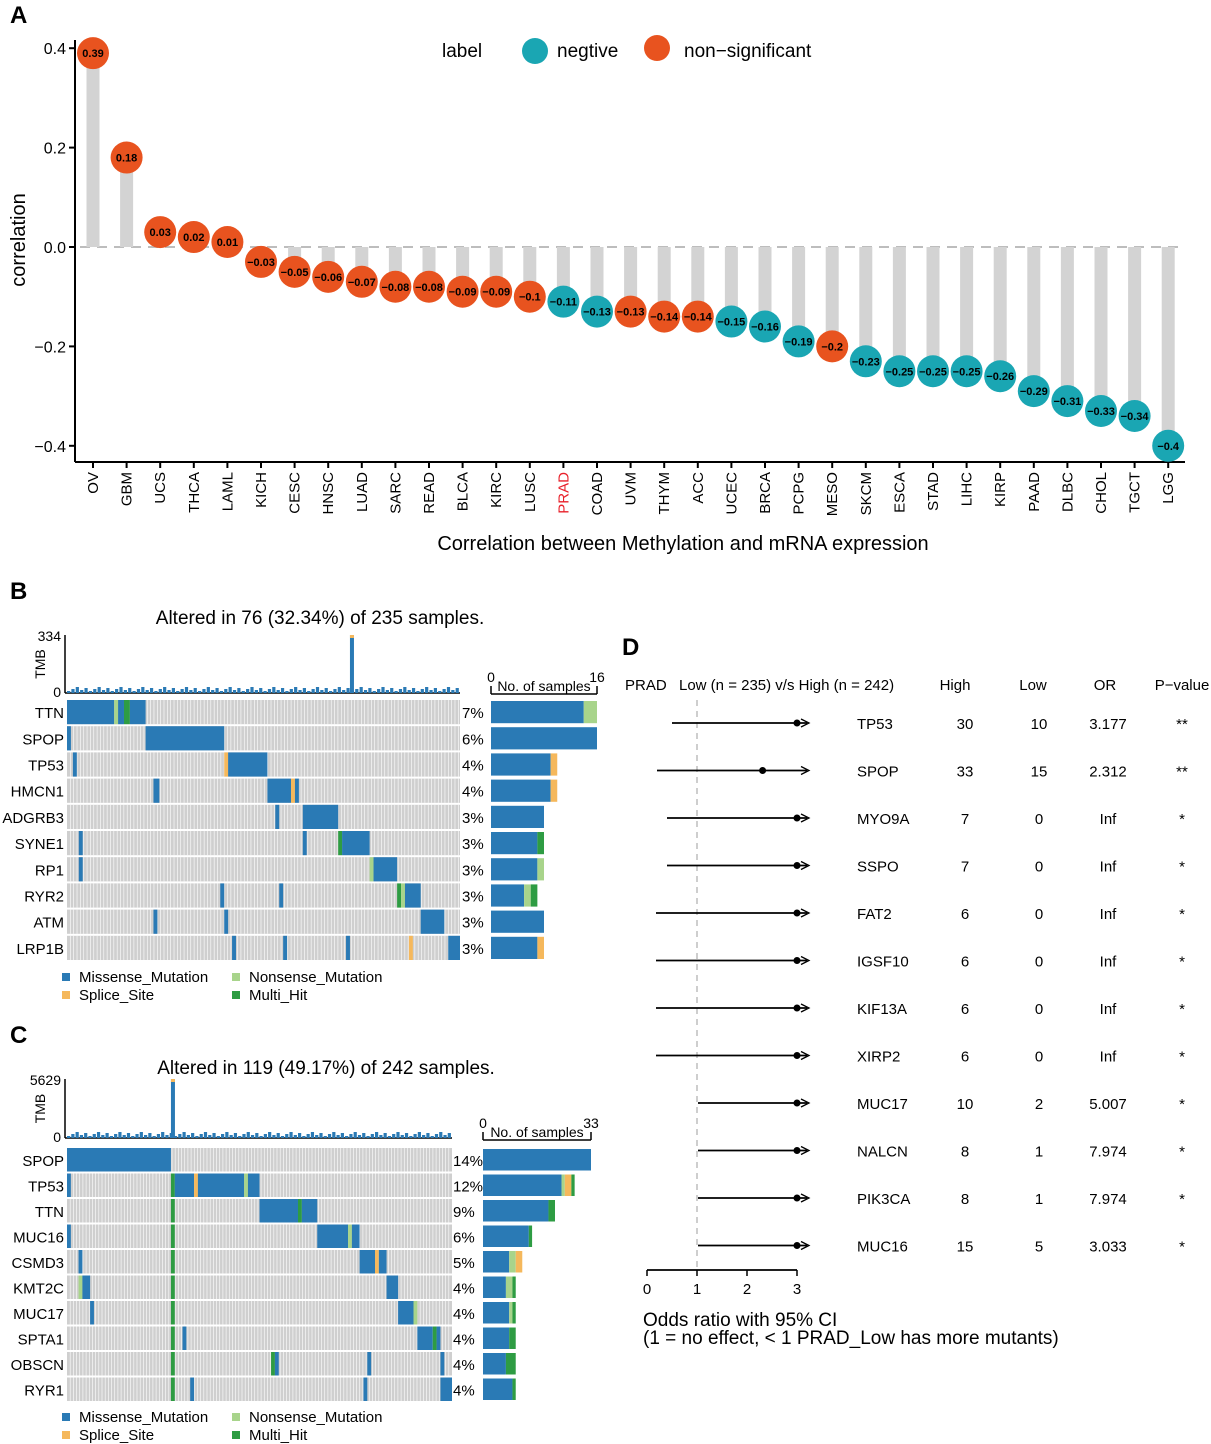 This screenshot has width=1211, height=1444. I want to click on x-tick-label: LIHC, so click(967, 489).